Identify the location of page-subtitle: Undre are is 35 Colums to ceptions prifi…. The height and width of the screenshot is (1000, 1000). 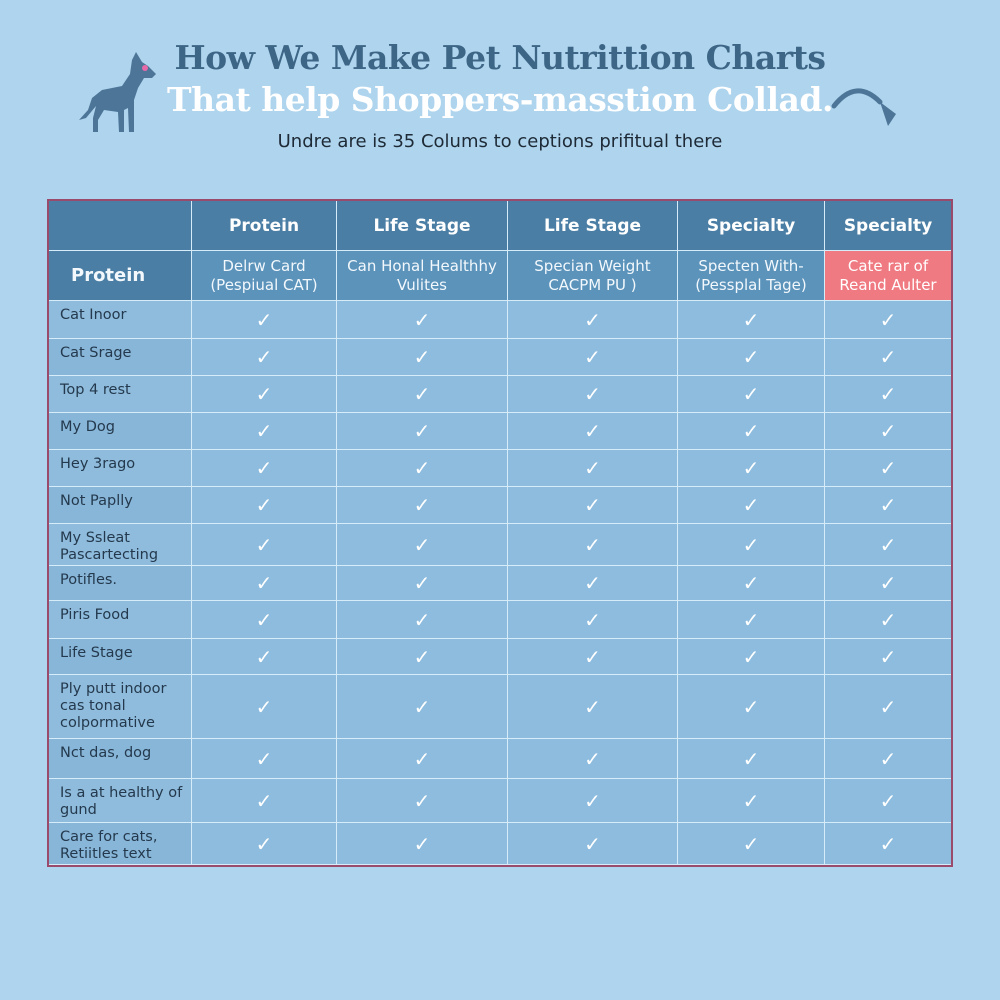
(500, 141).